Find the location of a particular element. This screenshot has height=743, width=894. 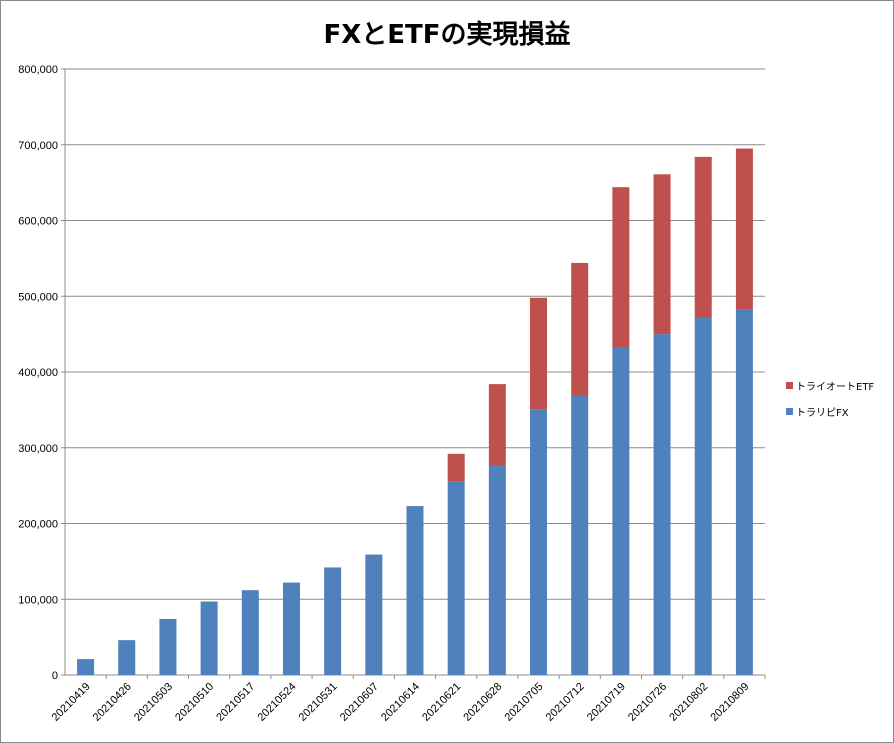

y-tick-label: 700,000 is located at coordinates (38, 146).